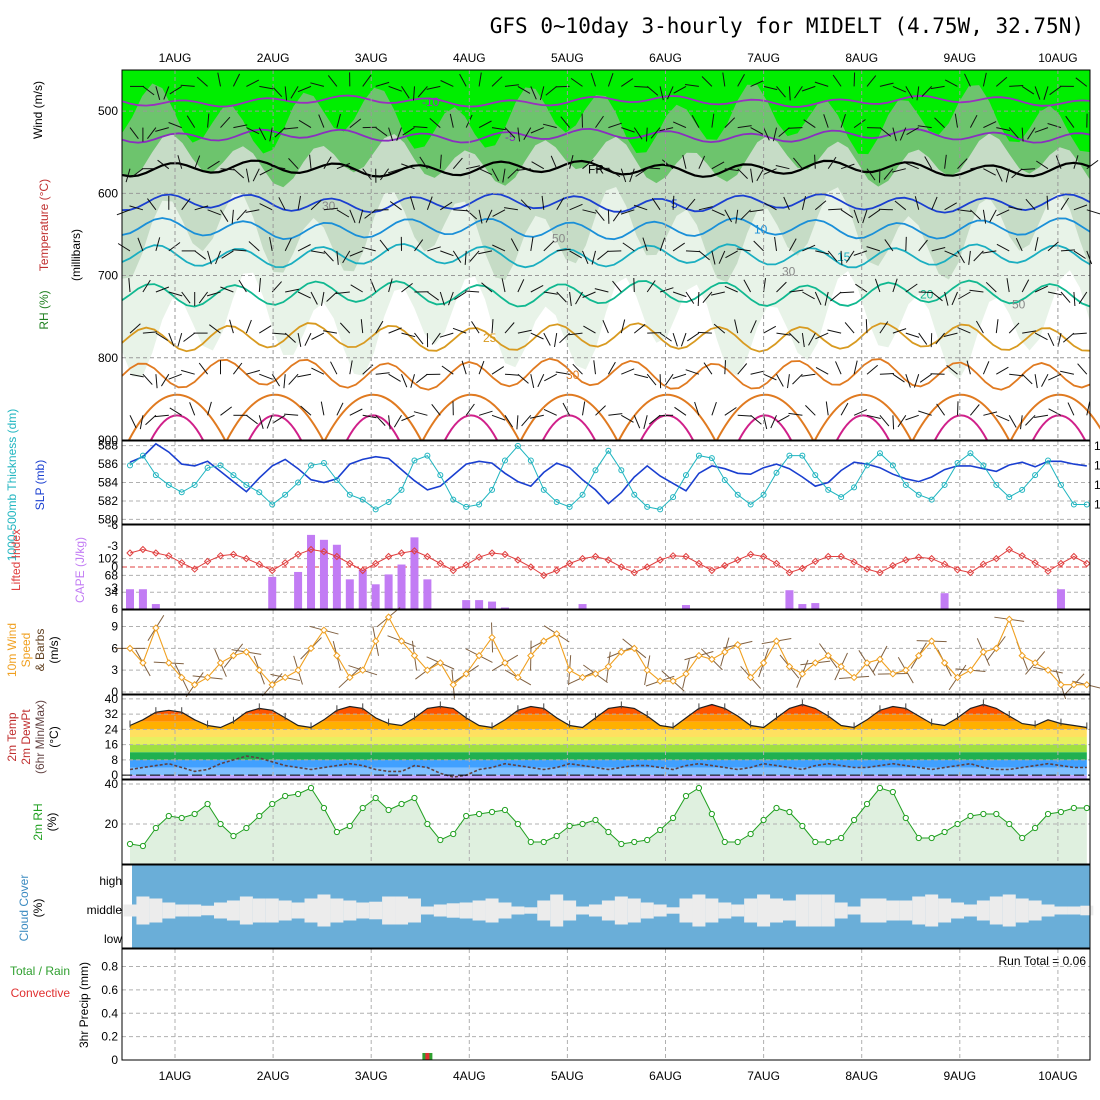 The height and width of the screenshot is (1100, 1100). What do you see at coordinates (606, 101) in the screenshot?
I see `temperature-contour` at bounding box center [606, 101].